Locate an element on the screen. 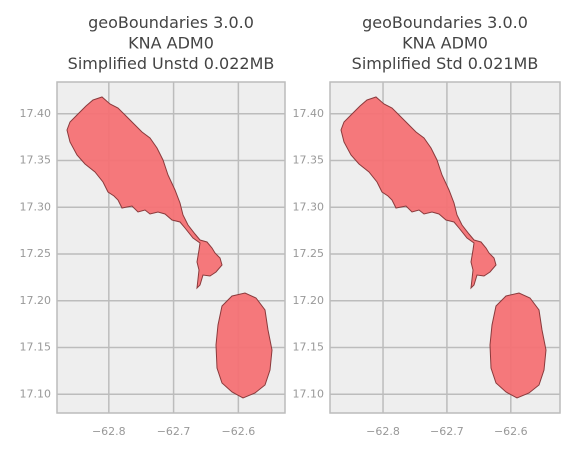 This screenshot has width=573, height=454. panel-title: Simplified Unstd 0.022MB is located at coordinates (171, 63).